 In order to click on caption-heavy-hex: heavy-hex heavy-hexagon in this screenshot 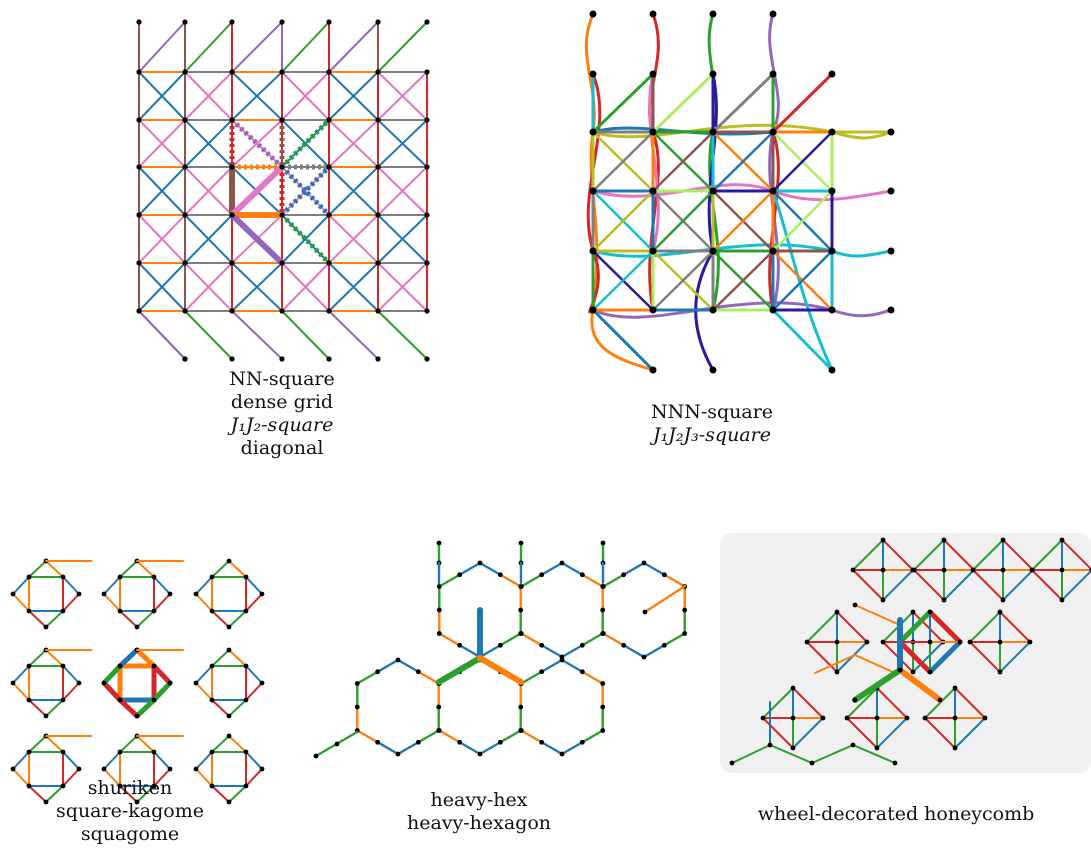, I will do `click(479, 812)`.